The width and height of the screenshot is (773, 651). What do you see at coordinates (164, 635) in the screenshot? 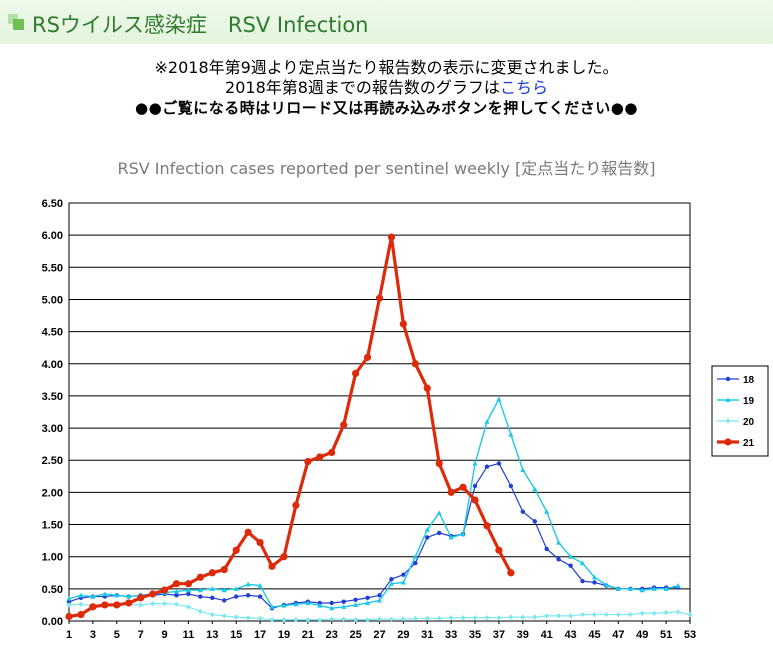
I see `x-tick-label: 9` at bounding box center [164, 635].